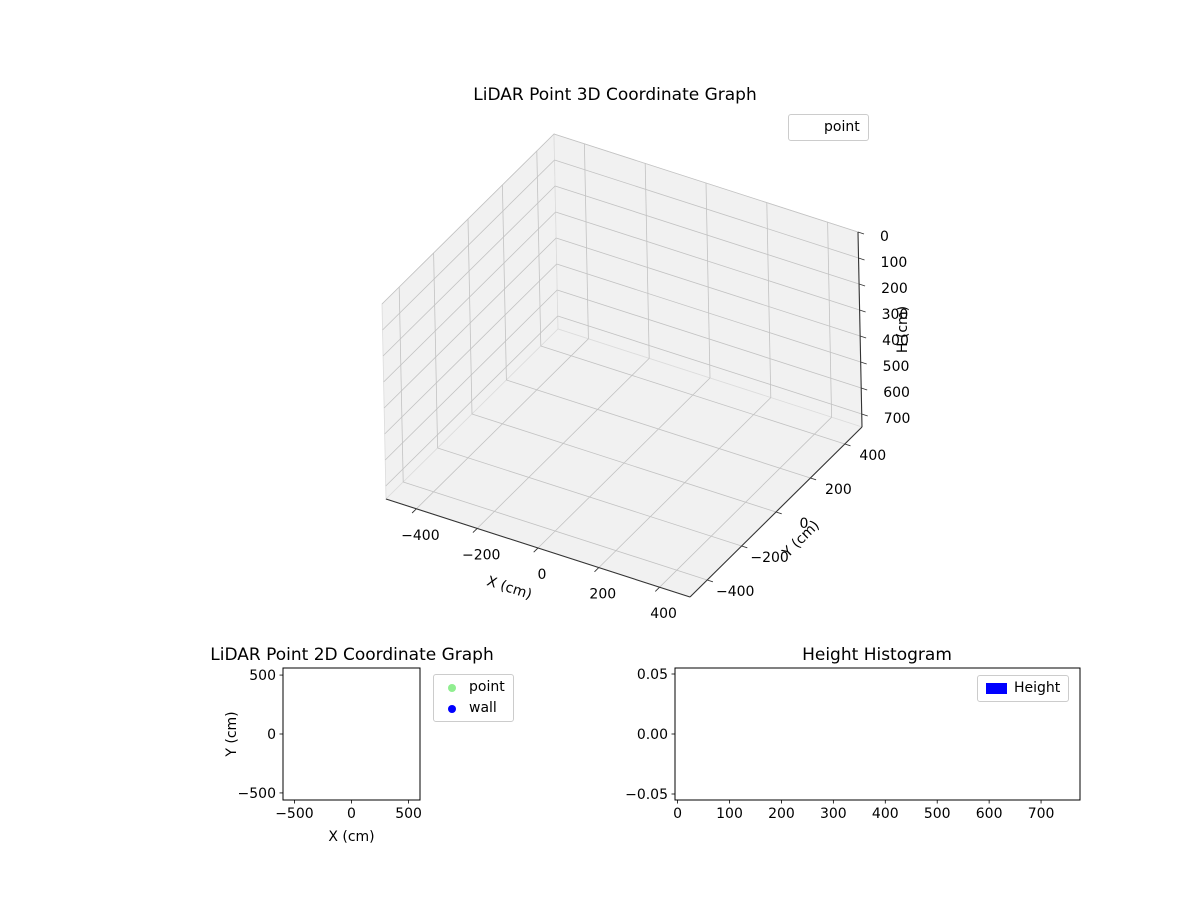  Describe the element at coordinates (897, 419) in the screenshot. I see `z-tick-label: 700` at that location.